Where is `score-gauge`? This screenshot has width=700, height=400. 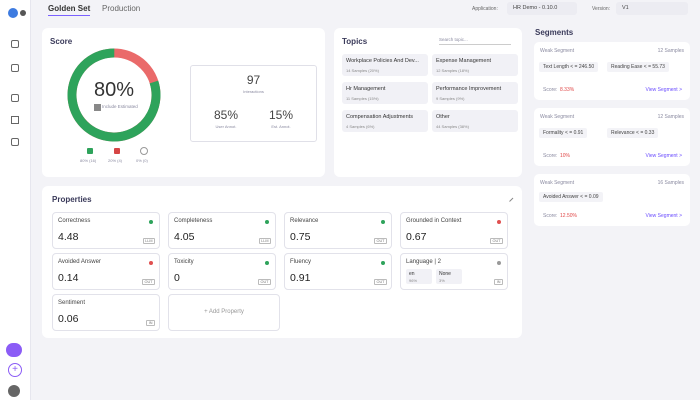 score-gauge is located at coordinates (114, 95).